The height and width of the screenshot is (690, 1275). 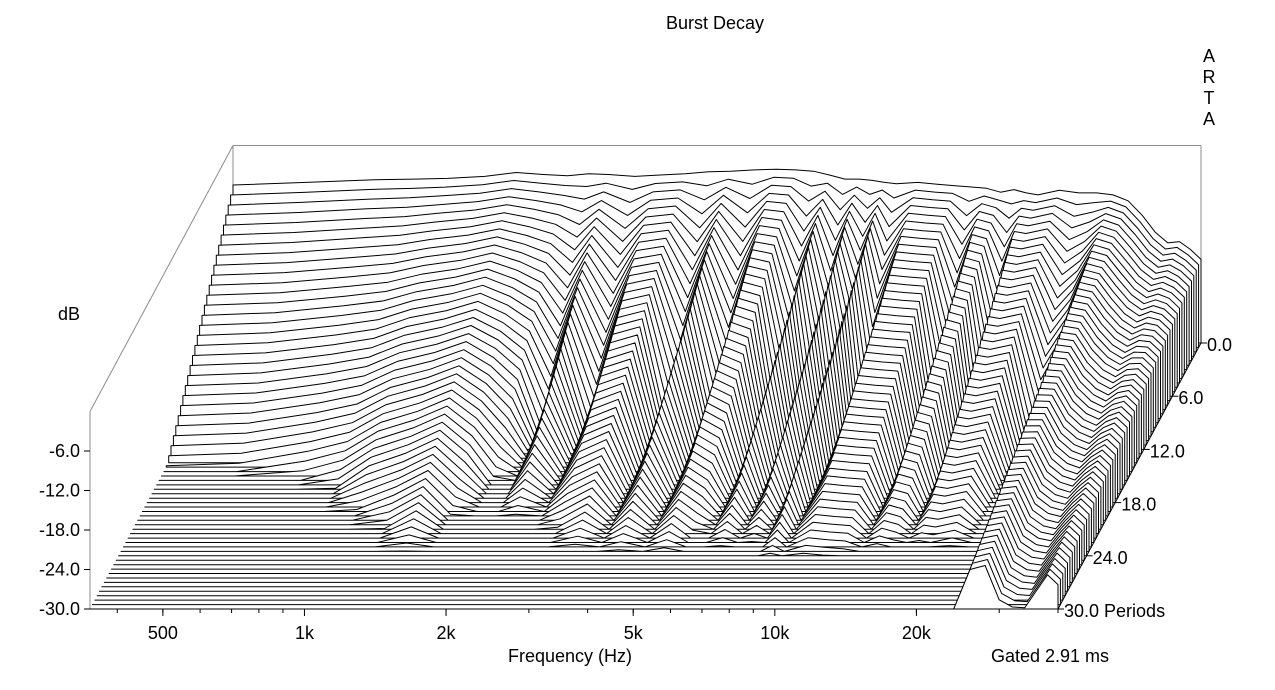 I want to click on z-tick-label: -6.0, so click(x=64, y=451).